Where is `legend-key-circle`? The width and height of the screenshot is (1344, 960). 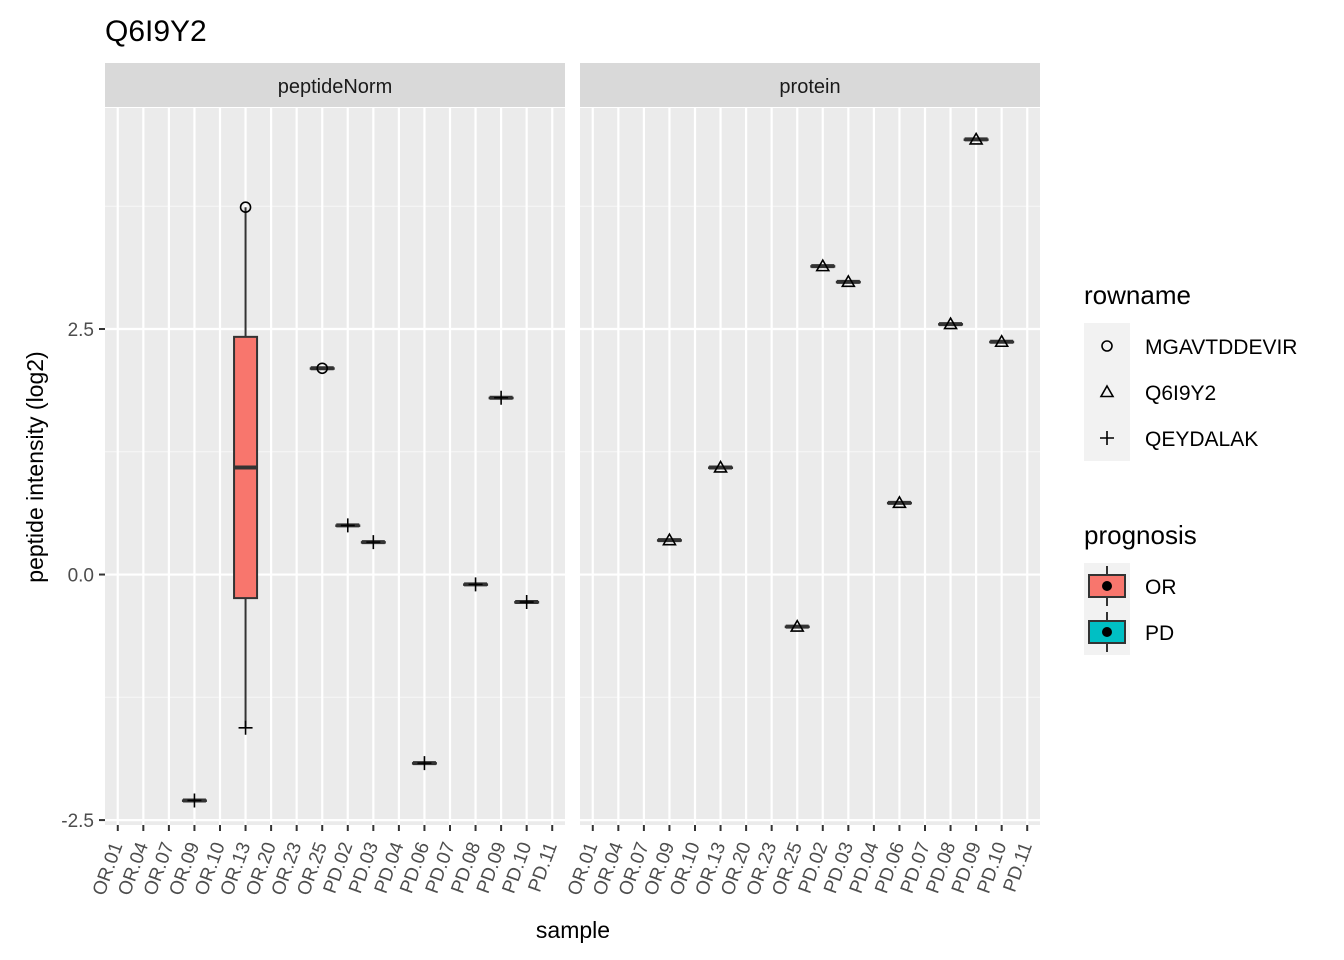 legend-key-circle is located at coordinates (1107, 346).